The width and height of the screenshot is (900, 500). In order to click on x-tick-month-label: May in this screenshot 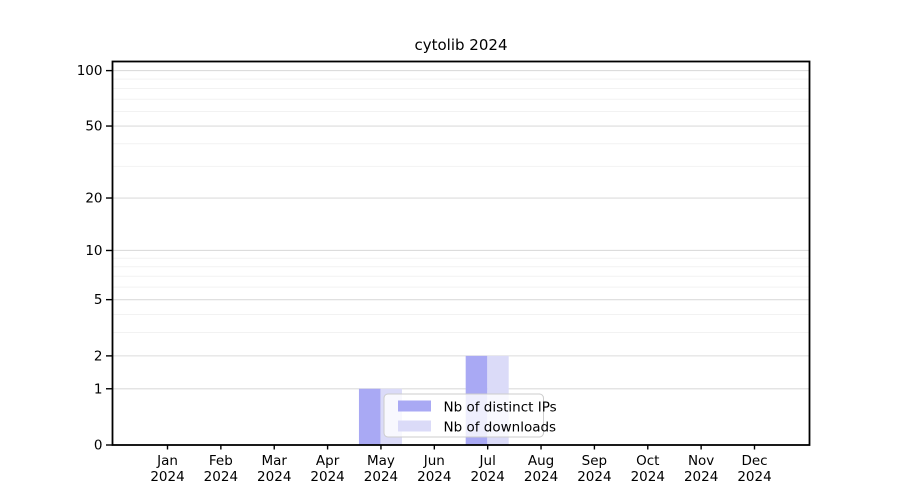, I will do `click(381, 461)`.